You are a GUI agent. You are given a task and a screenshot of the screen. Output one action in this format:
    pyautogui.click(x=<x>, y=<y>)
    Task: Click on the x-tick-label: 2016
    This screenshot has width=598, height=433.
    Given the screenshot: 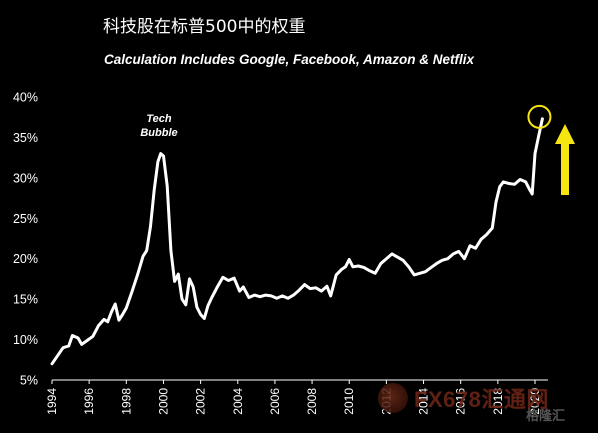 What is the action you would take?
    pyautogui.click(x=461, y=401)
    